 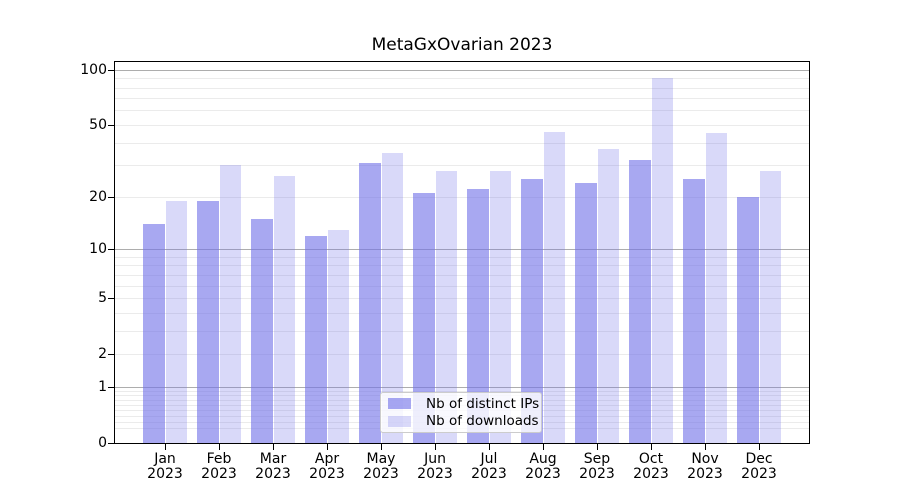 I want to click on bar-nb-of-downloads-sep, so click(x=608, y=295).